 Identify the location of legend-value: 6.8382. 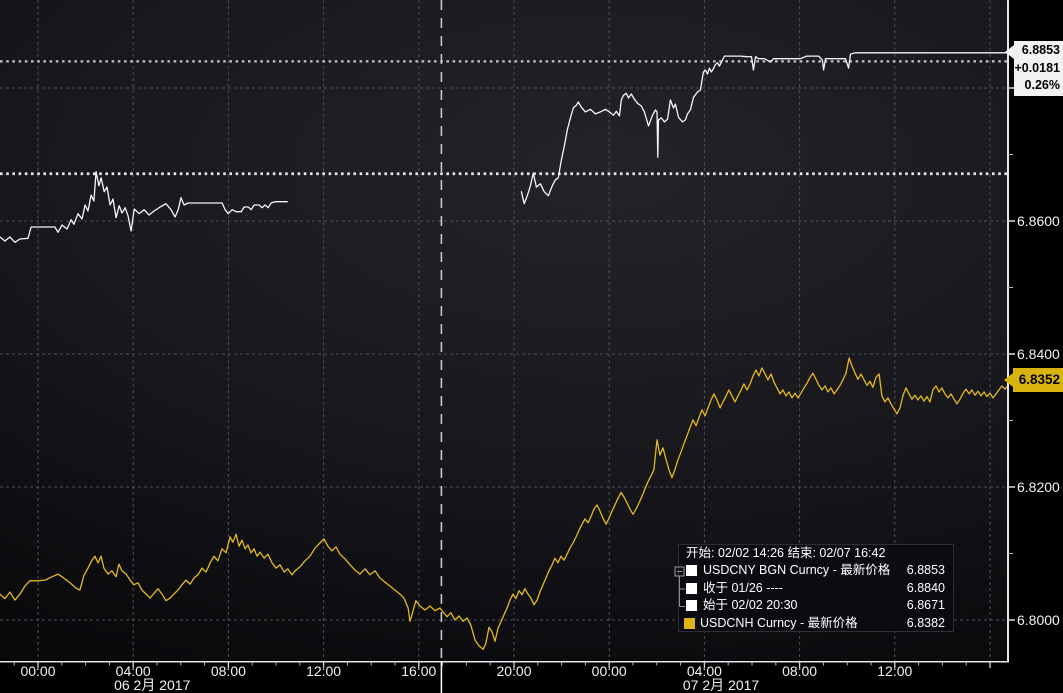
(925, 622).